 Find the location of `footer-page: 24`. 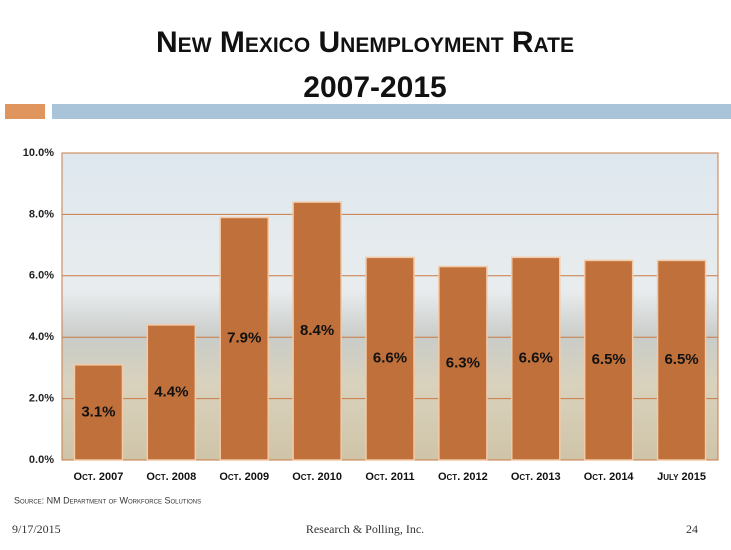

footer-page: 24 is located at coordinates (692, 529).